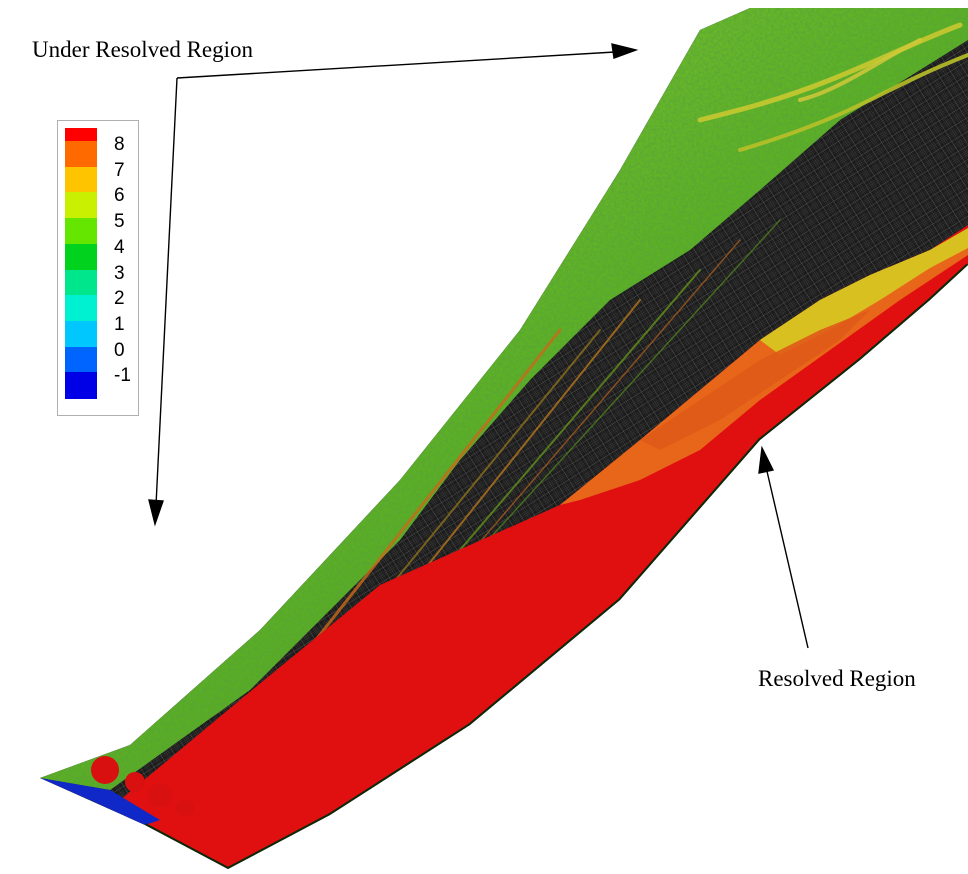 The width and height of the screenshot is (968, 874). I want to click on root-red-blobs, so click(142, 786).